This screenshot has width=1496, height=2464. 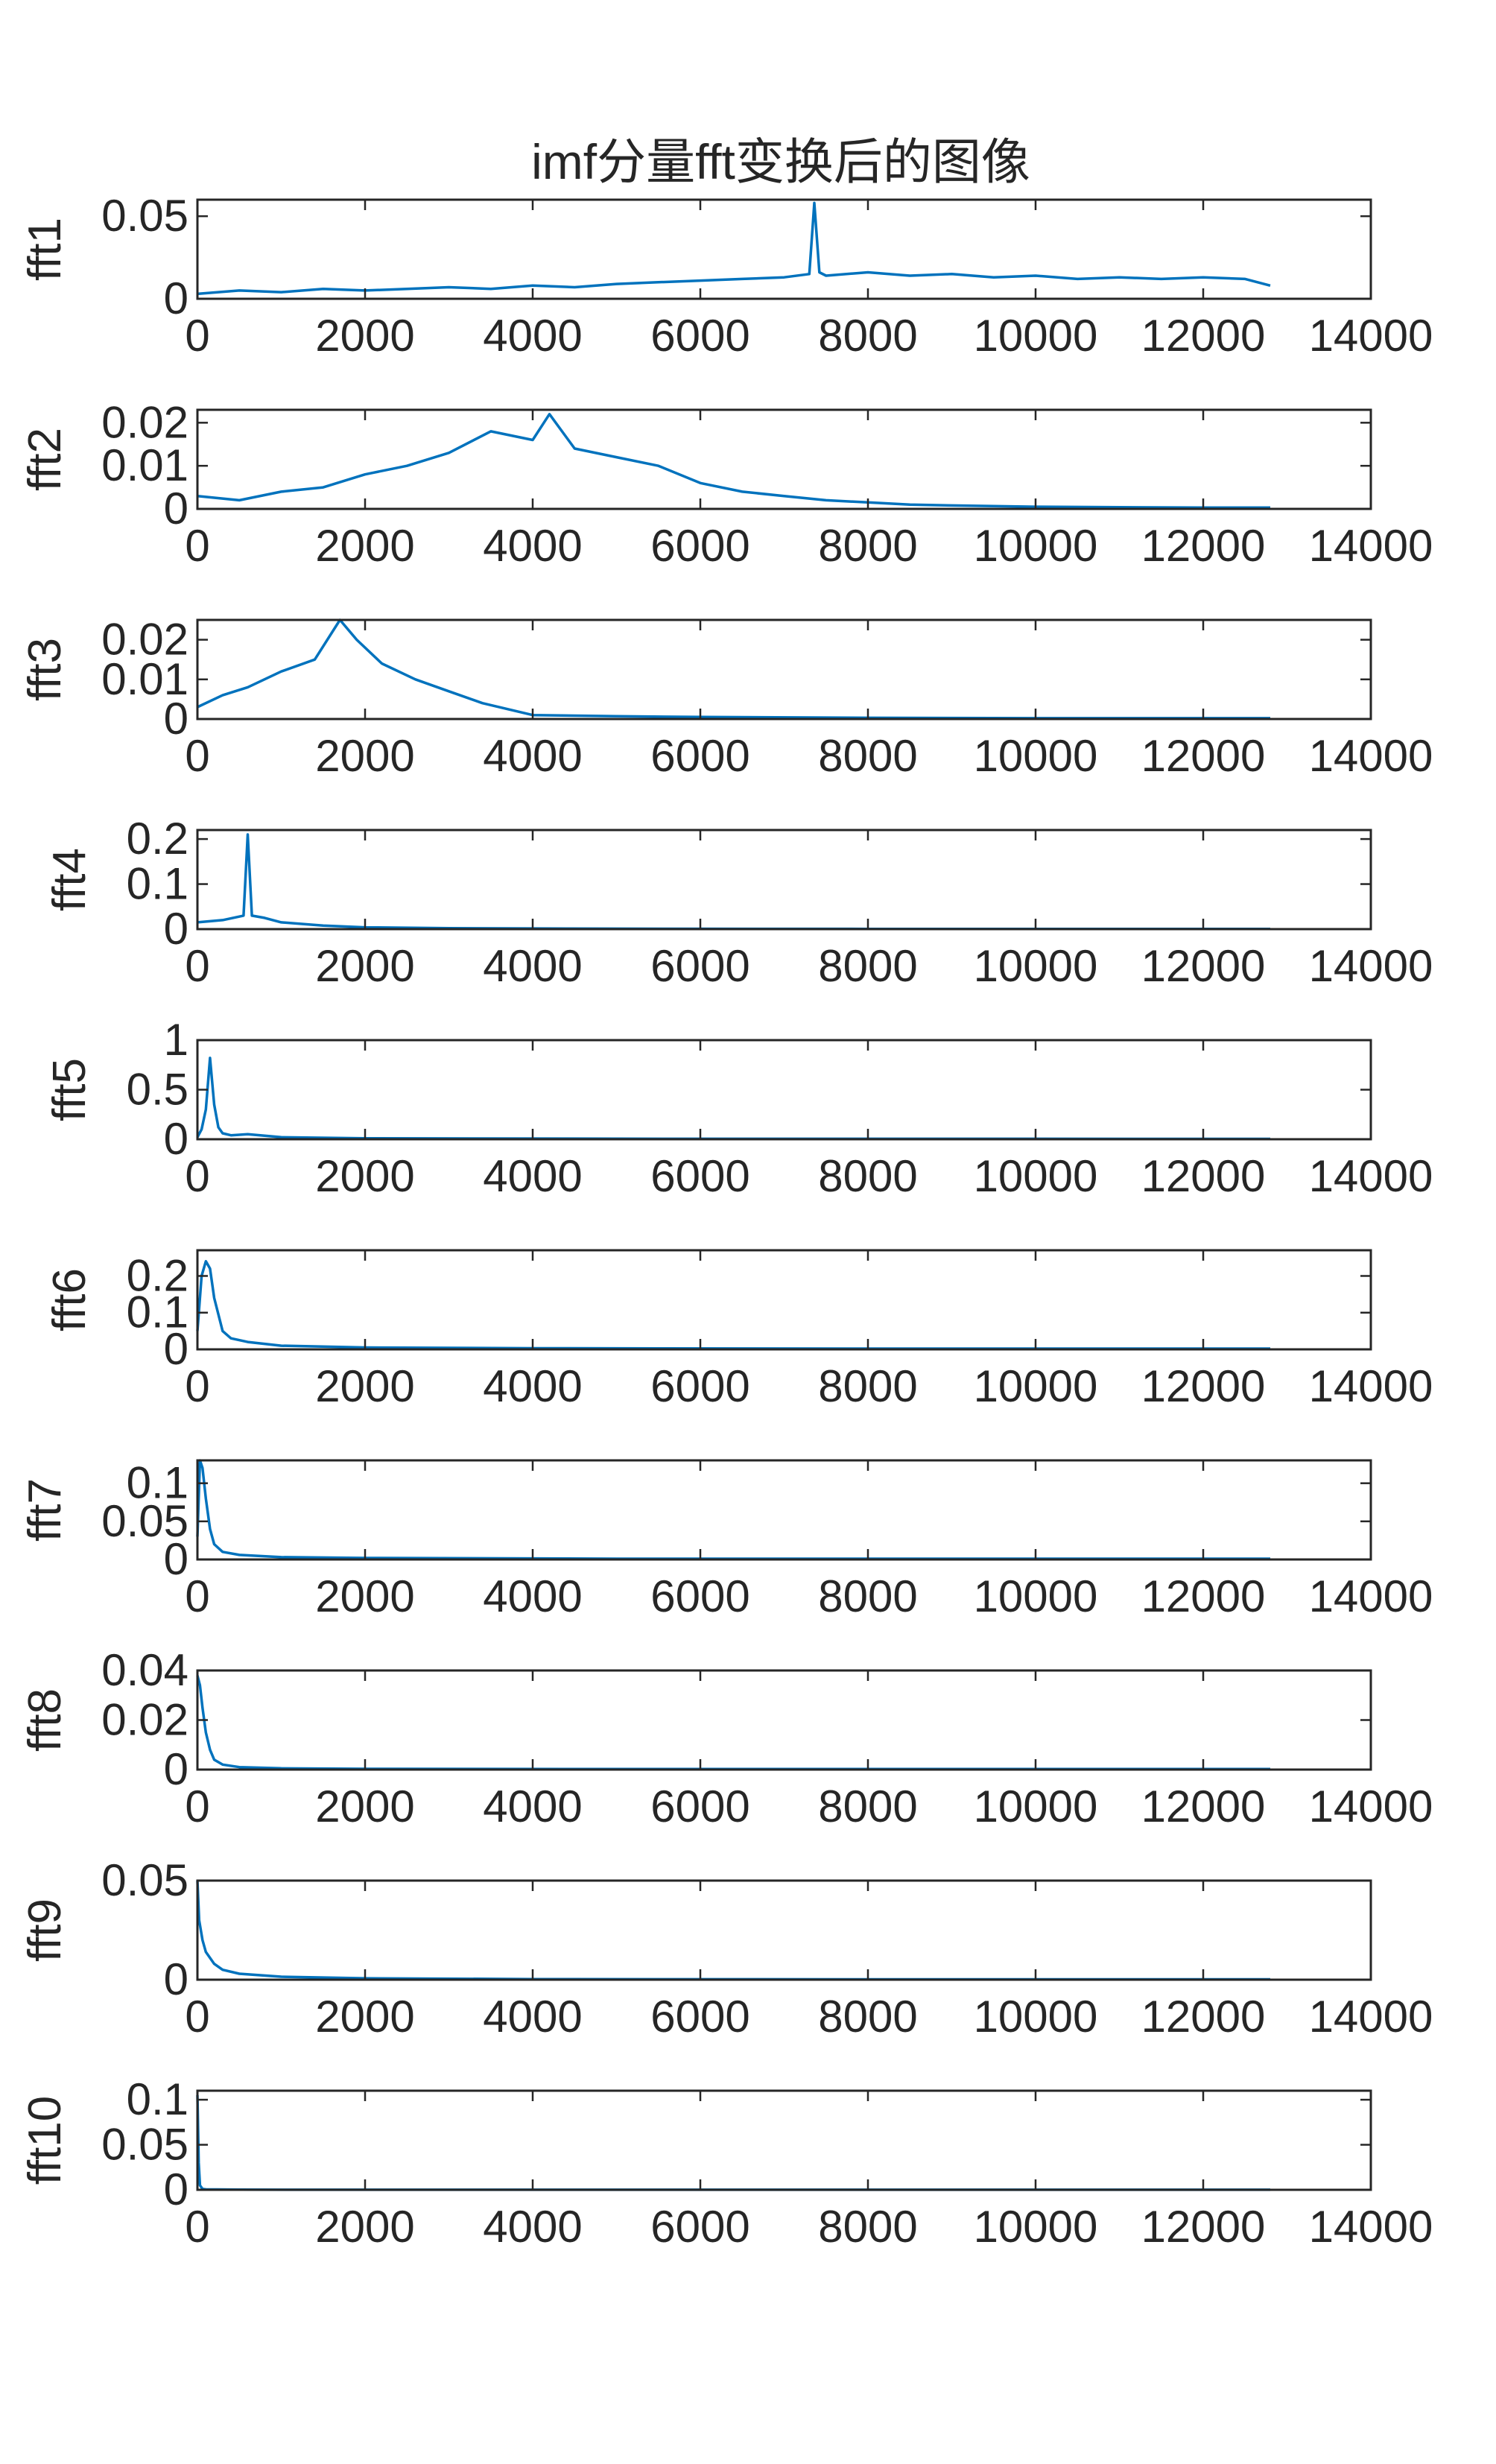 I want to click on y-axis-label: fft4, so click(x=69, y=879).